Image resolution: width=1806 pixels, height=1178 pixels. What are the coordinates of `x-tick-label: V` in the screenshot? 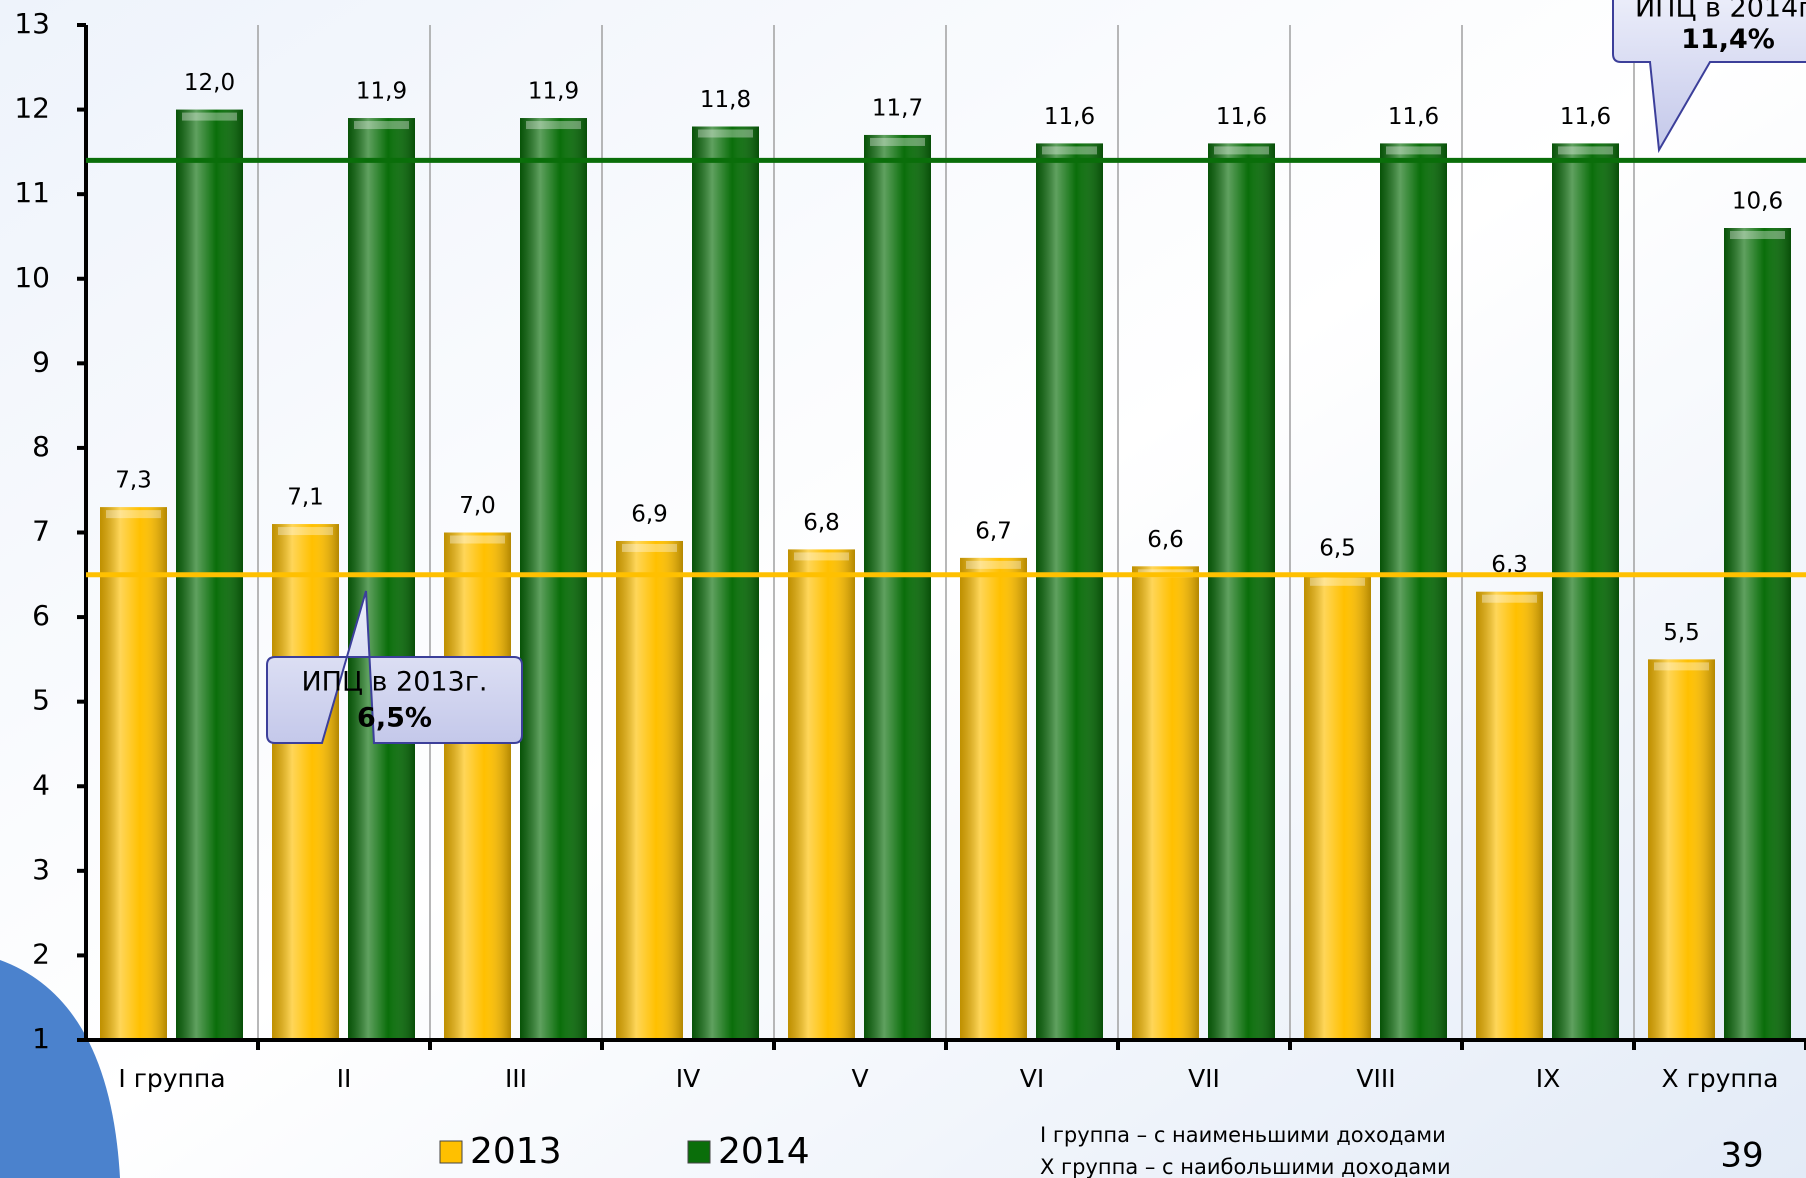 It's located at (859, 1078).